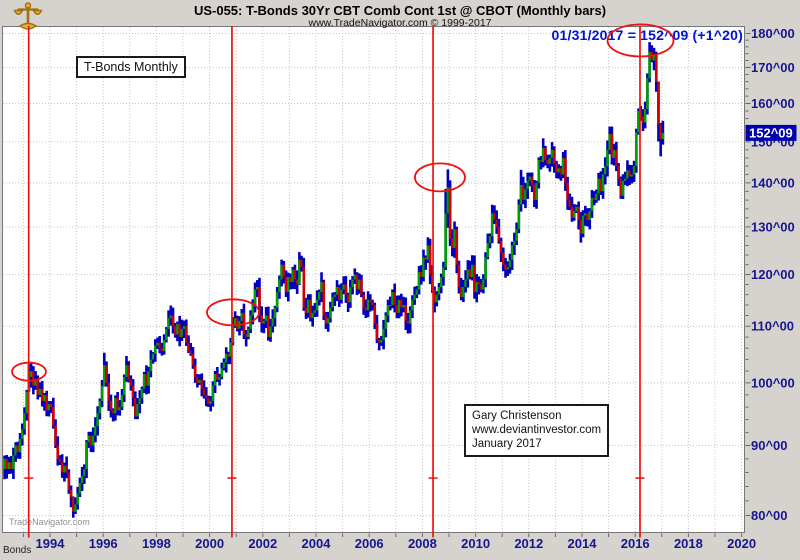  I want to click on tbonds-monthly-label: T-Bonds Monthly, so click(131, 67).